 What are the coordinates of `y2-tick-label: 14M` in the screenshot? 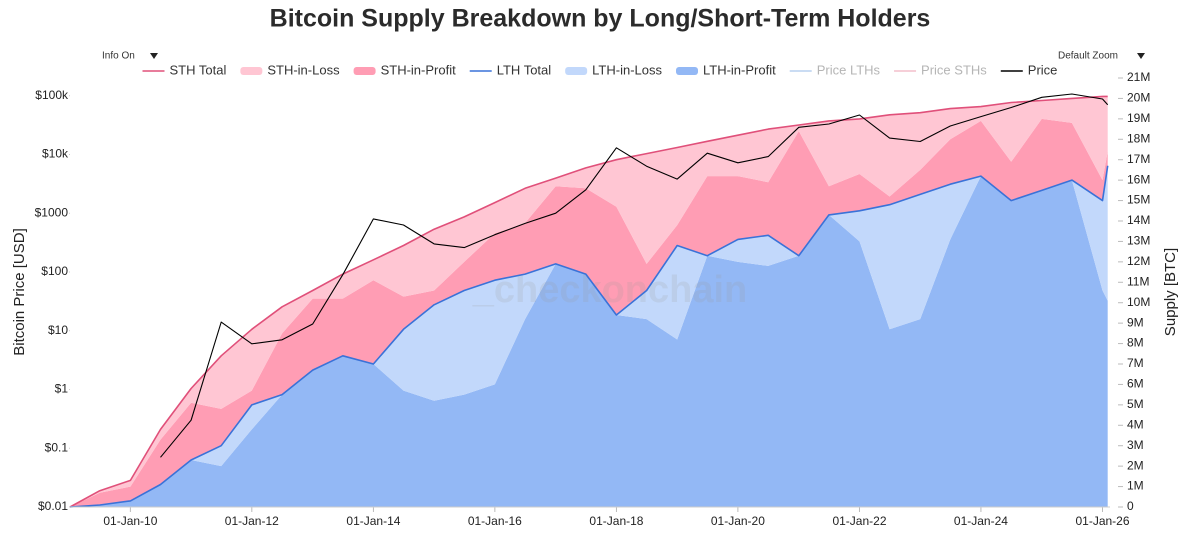 It's located at (1138, 220).